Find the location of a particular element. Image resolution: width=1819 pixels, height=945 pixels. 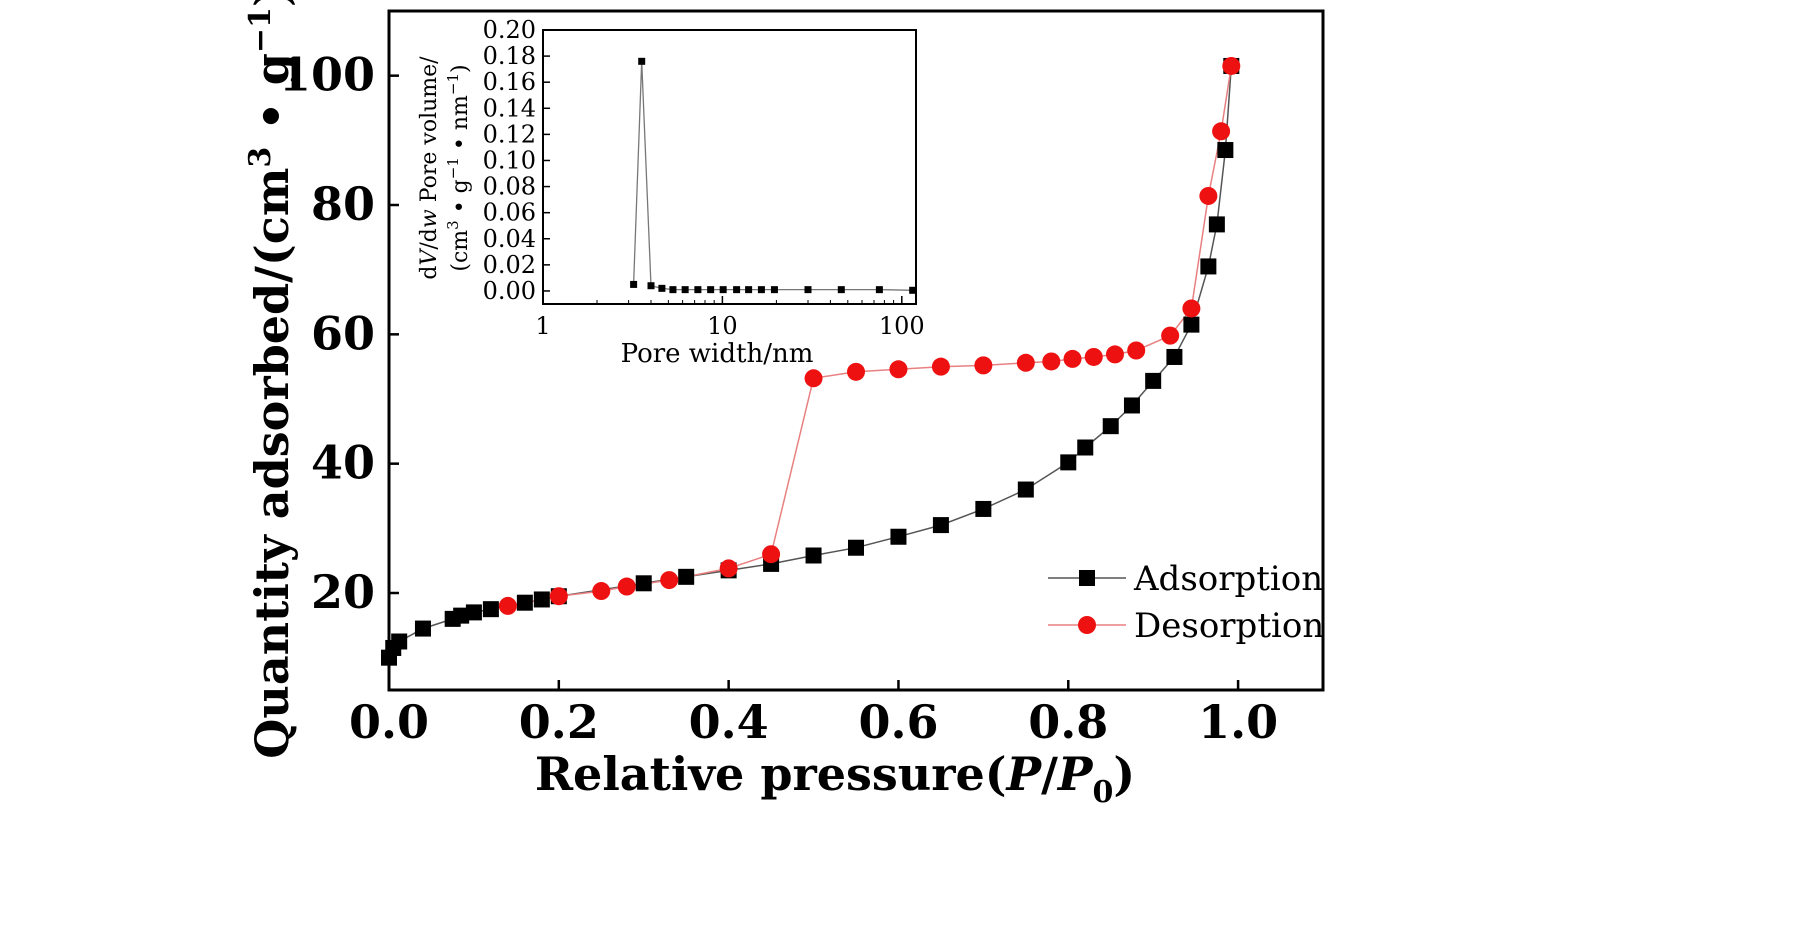

inset-x-tick-label: 10 is located at coordinates (722, 326).